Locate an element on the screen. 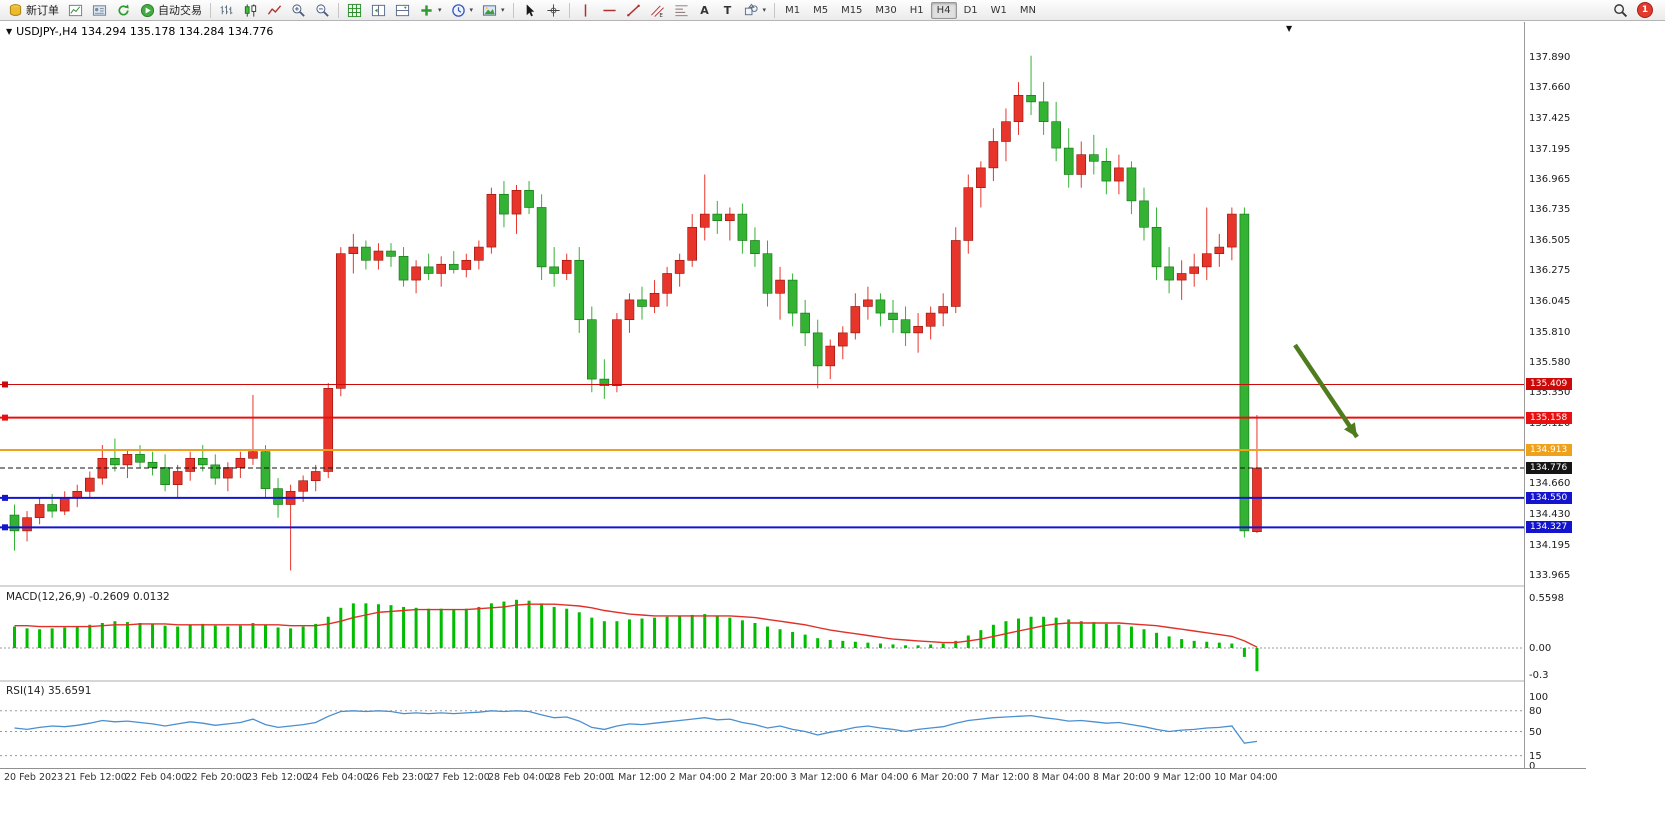  zoom-out-icon is located at coordinates (322, 10).